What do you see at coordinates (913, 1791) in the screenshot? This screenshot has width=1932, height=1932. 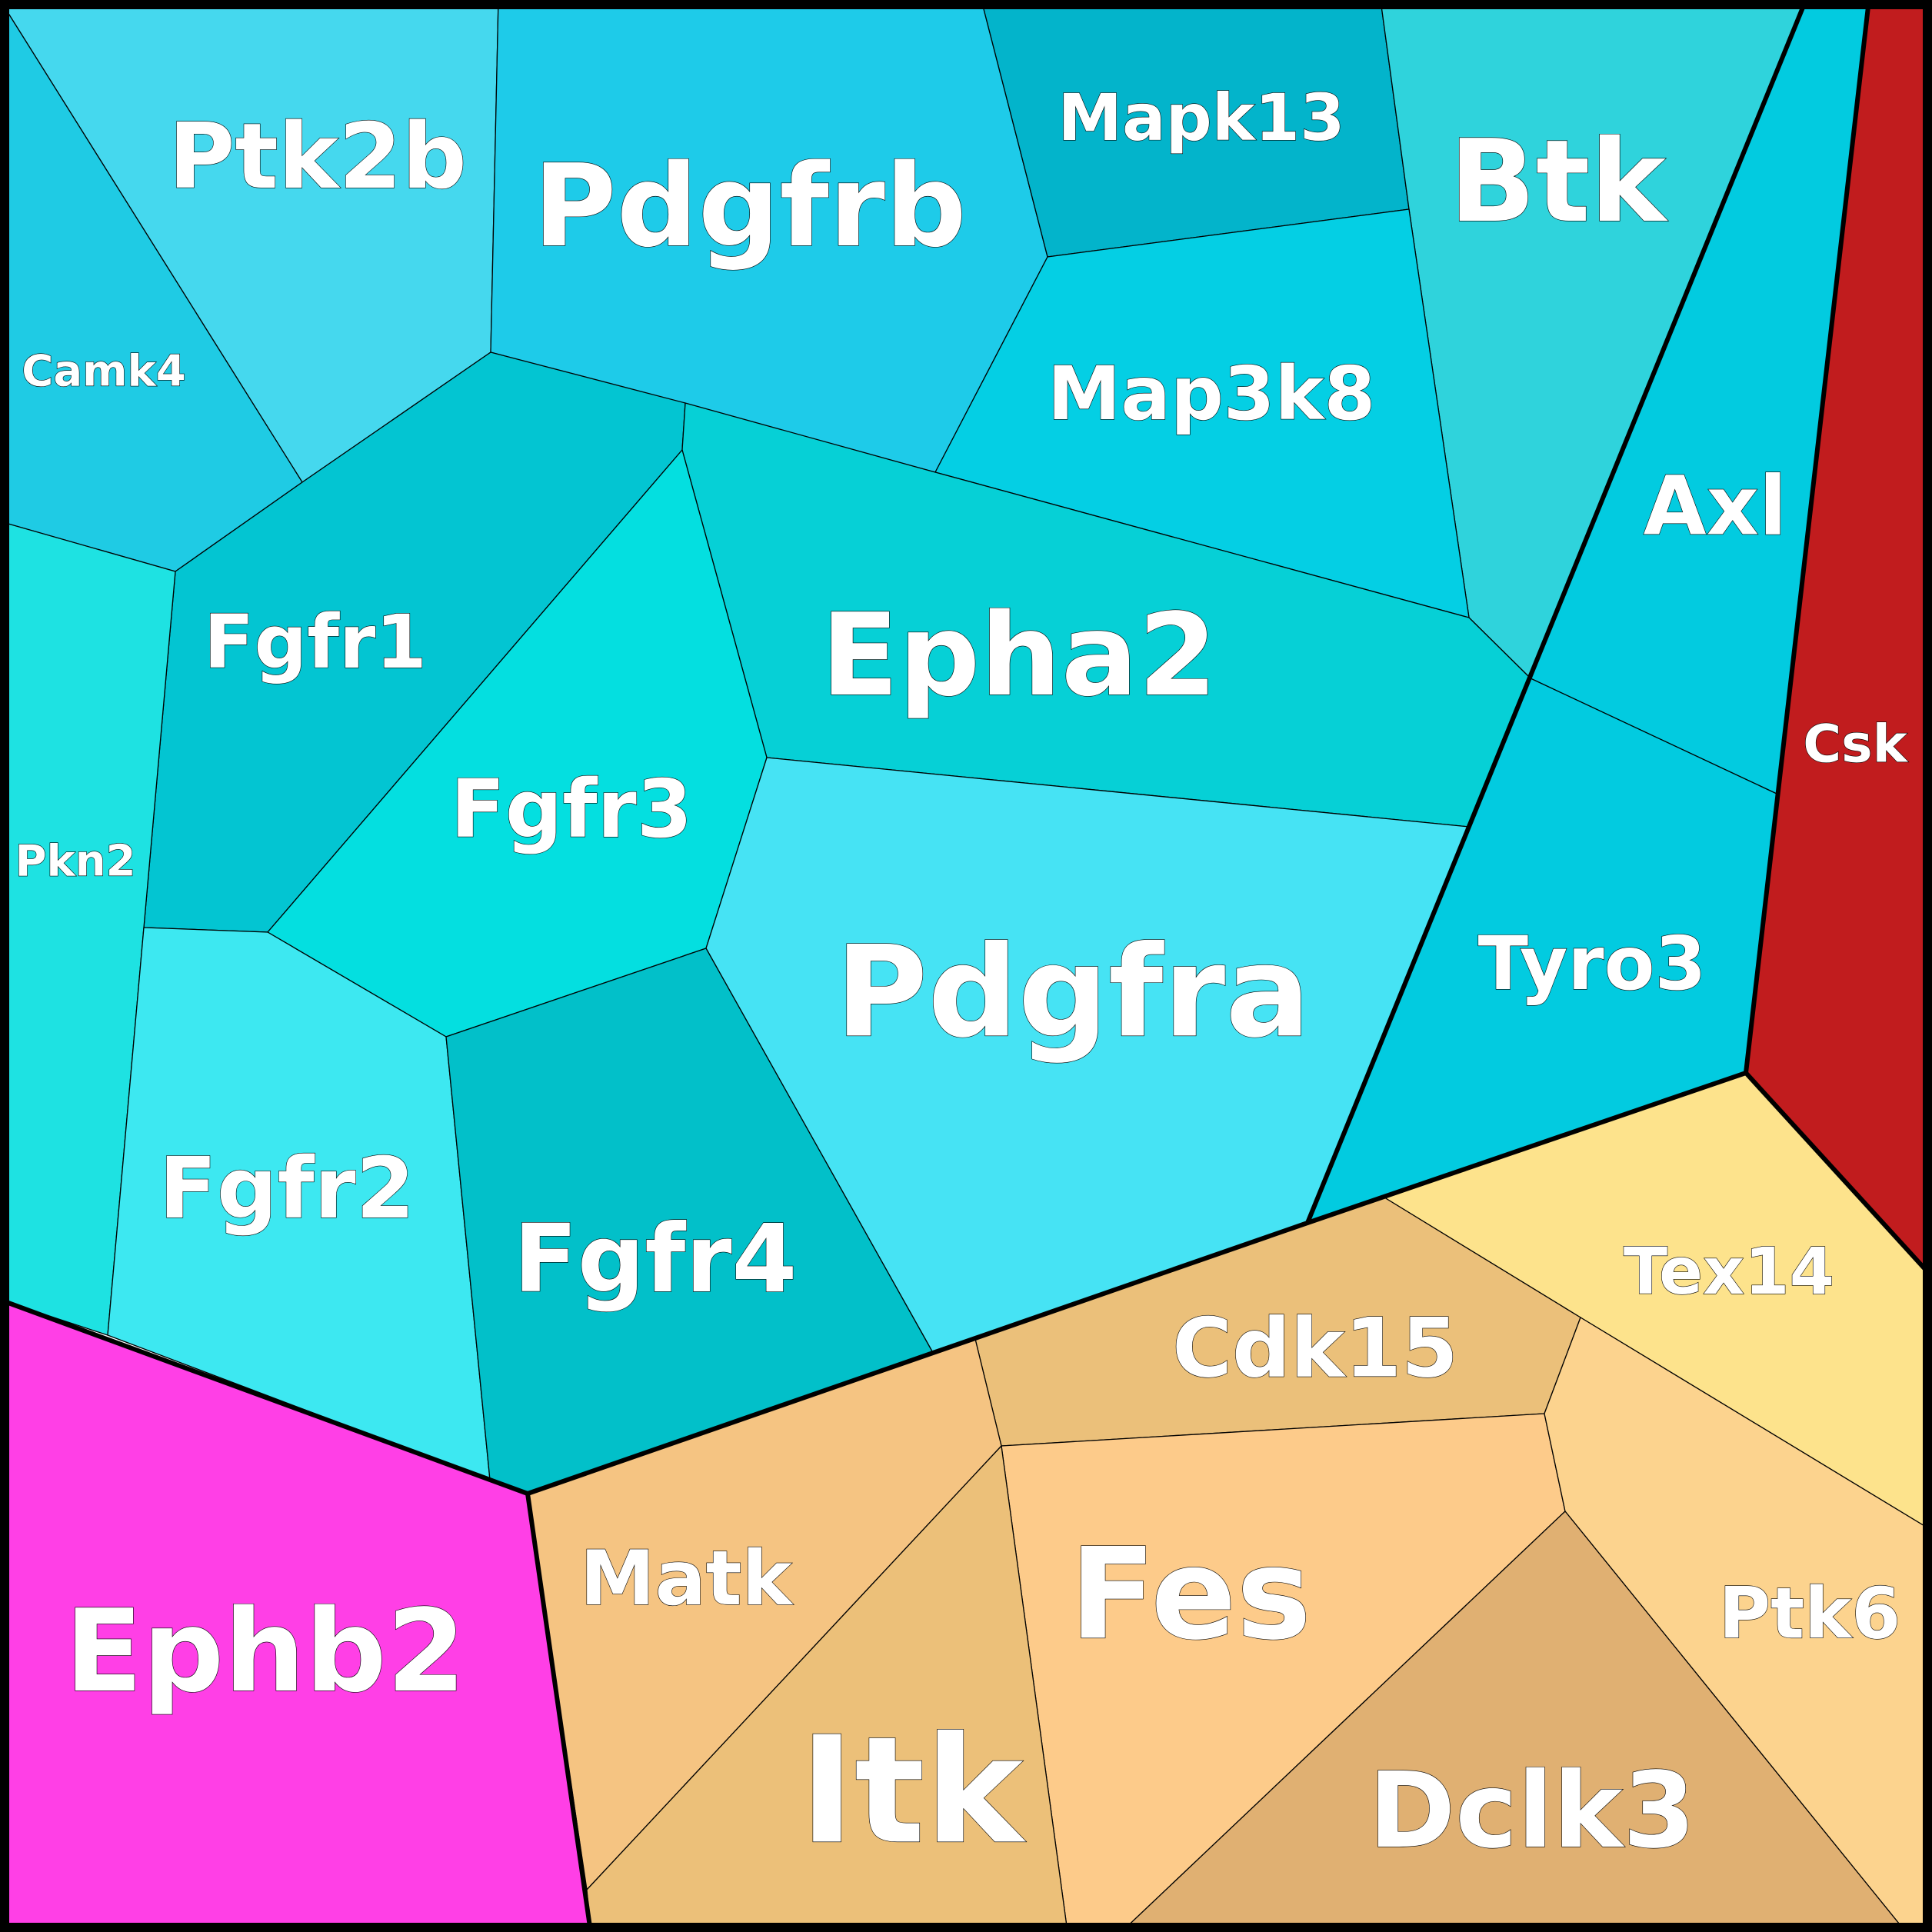 I see `label-itk: Itk` at bounding box center [913, 1791].